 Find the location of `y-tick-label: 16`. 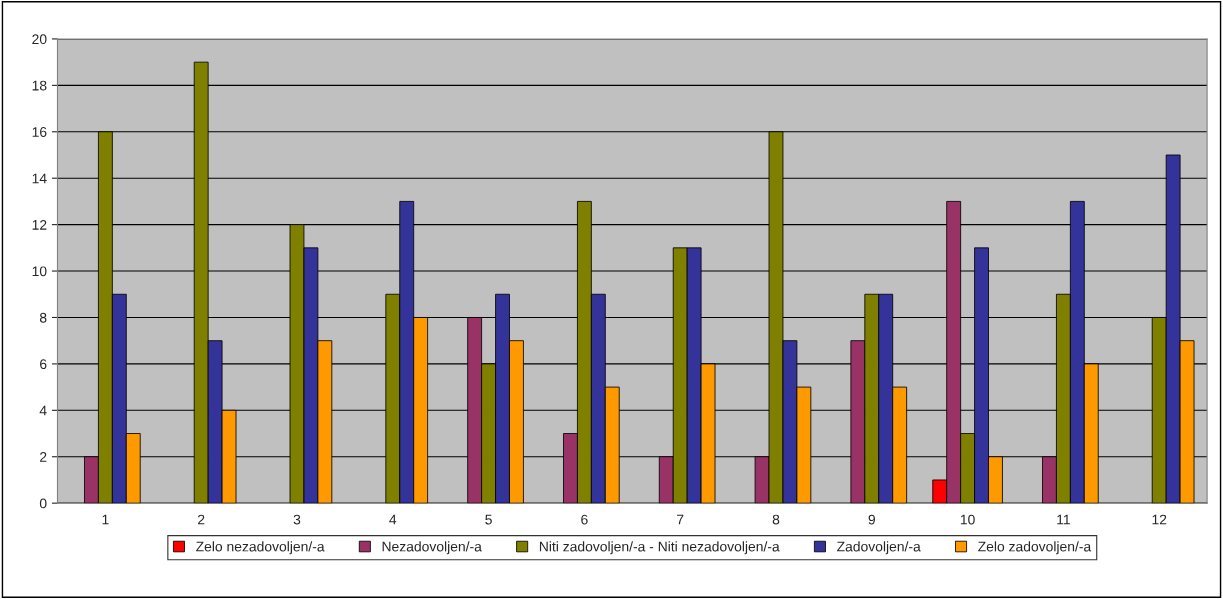

y-tick-label: 16 is located at coordinates (39, 132).